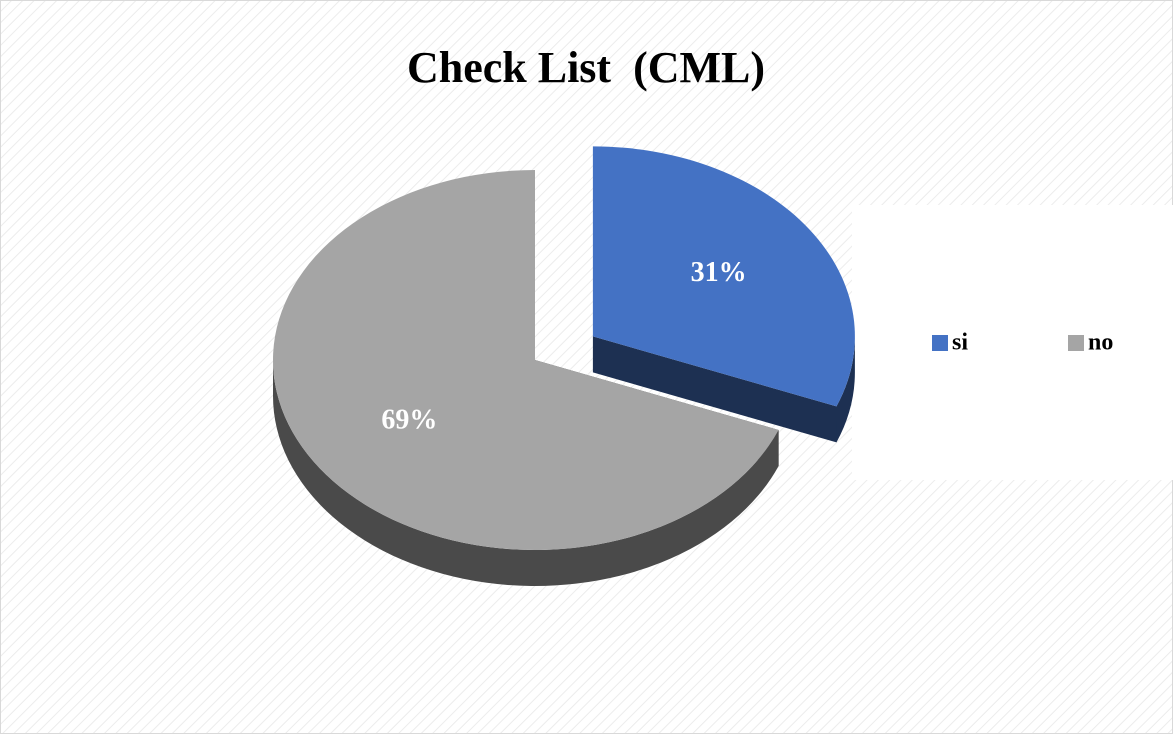 The width and height of the screenshot is (1173, 734). Describe the element at coordinates (719, 272) in the screenshot. I see `data-label: 31%` at that location.